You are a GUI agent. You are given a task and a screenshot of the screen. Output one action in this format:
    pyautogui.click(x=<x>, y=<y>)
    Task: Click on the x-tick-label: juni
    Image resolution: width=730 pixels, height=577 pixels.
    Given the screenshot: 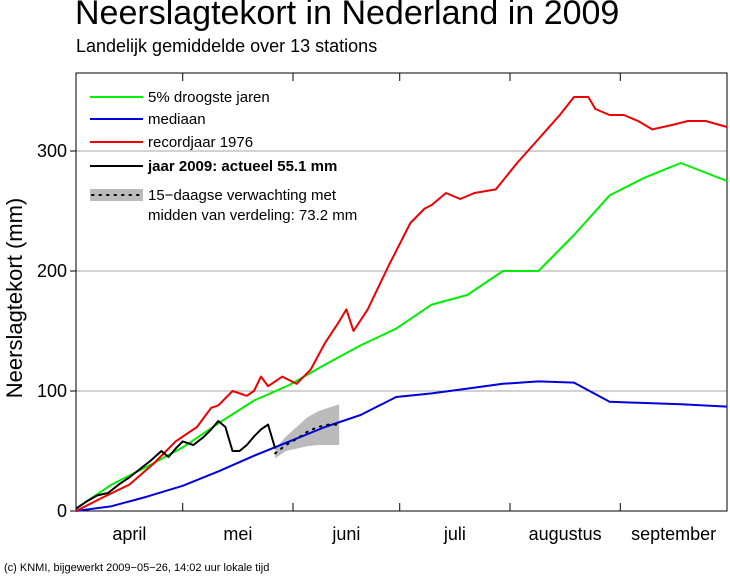 What is the action you would take?
    pyautogui.click(x=345, y=534)
    